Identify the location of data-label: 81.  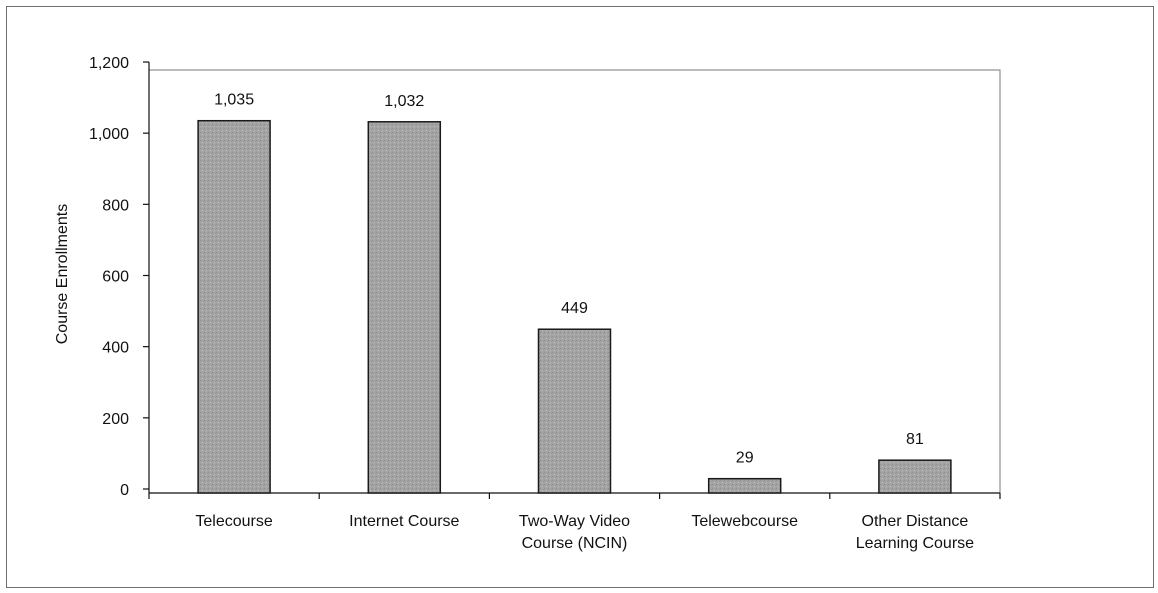
(915, 439).